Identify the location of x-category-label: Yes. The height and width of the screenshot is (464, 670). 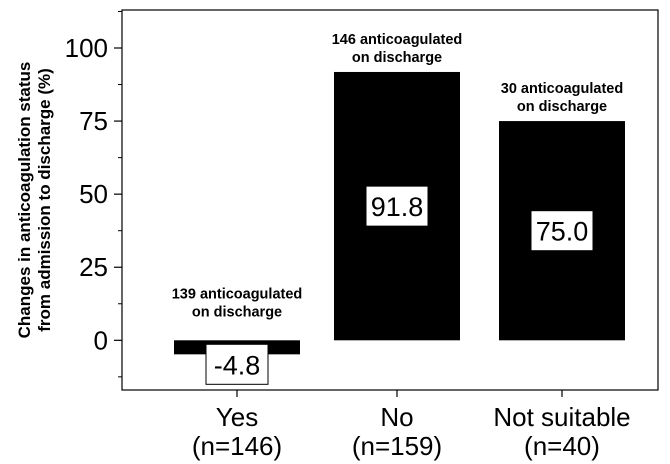
(237, 417).